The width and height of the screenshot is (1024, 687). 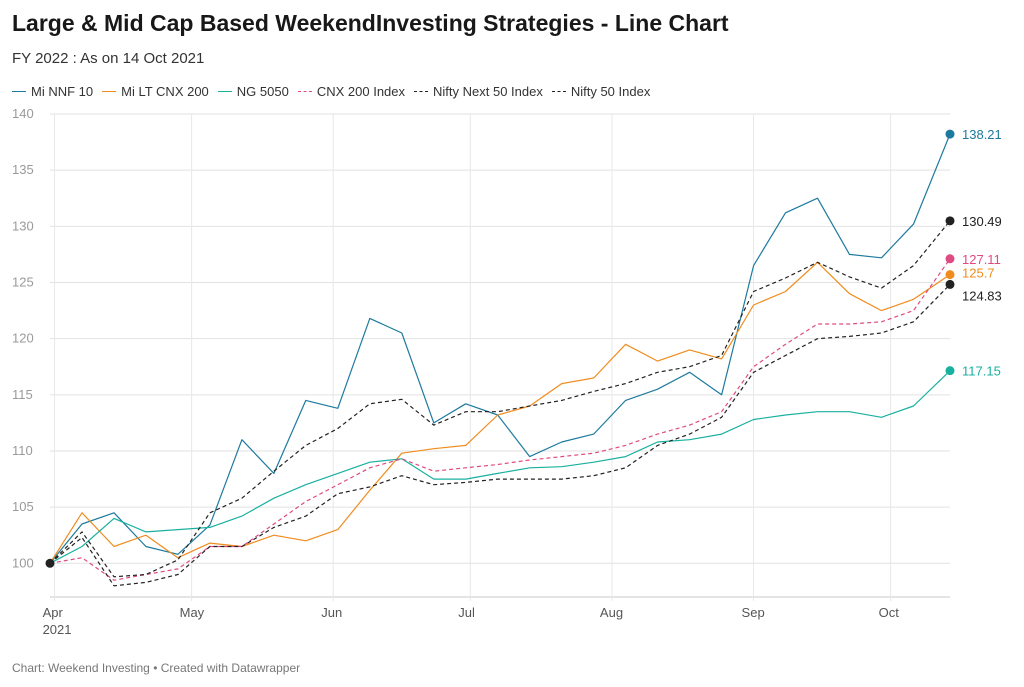 I want to click on legend-item: CNX 200 Index, so click(x=351, y=91).